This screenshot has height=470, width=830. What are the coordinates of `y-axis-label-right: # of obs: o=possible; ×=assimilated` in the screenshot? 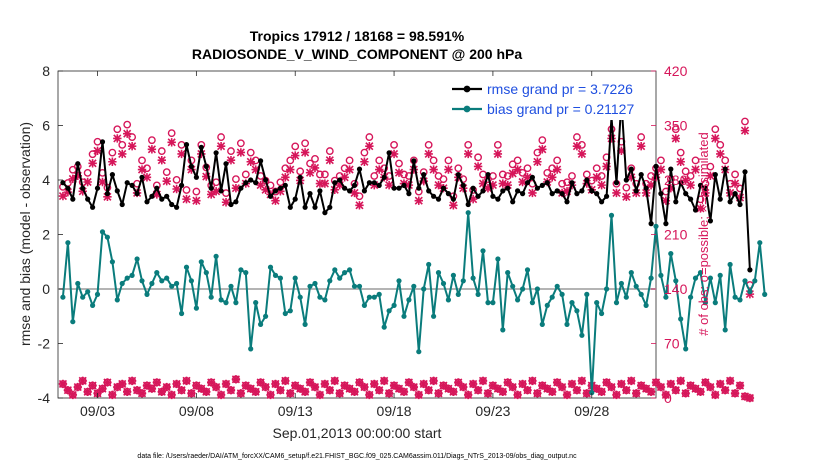 It's located at (703, 233).